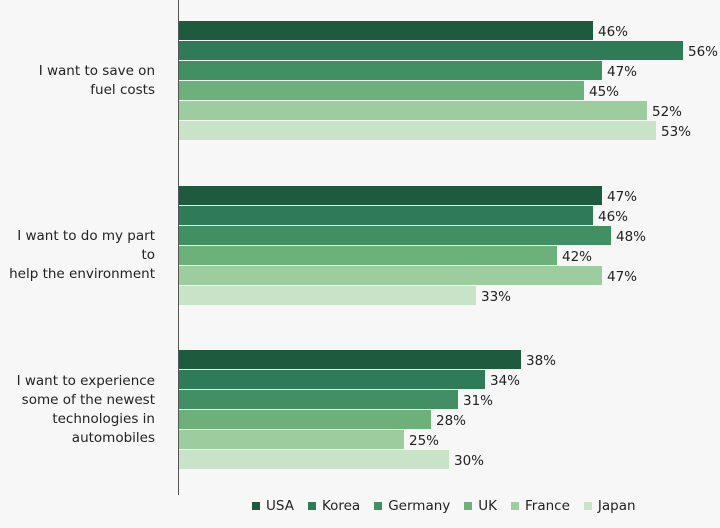  Describe the element at coordinates (113, 438) in the screenshot. I see `category-label-line: automobiles` at that location.